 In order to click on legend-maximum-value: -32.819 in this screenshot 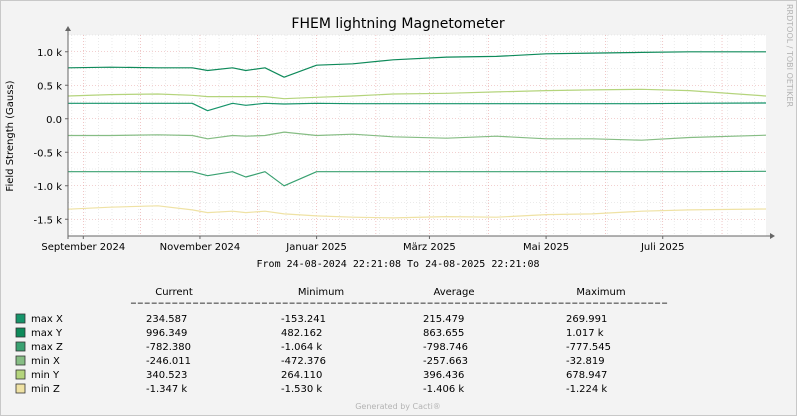, I will do `click(585, 361)`.